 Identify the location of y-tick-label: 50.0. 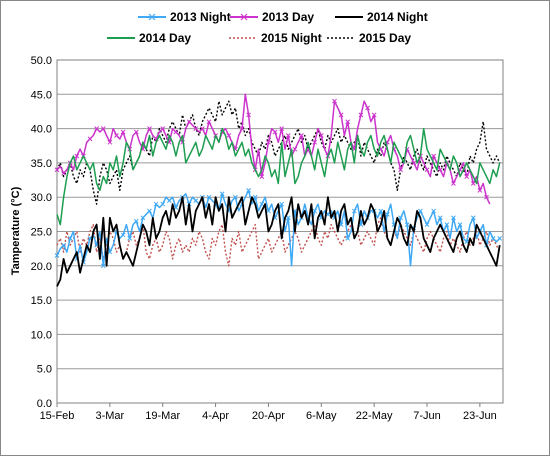
(41, 61).